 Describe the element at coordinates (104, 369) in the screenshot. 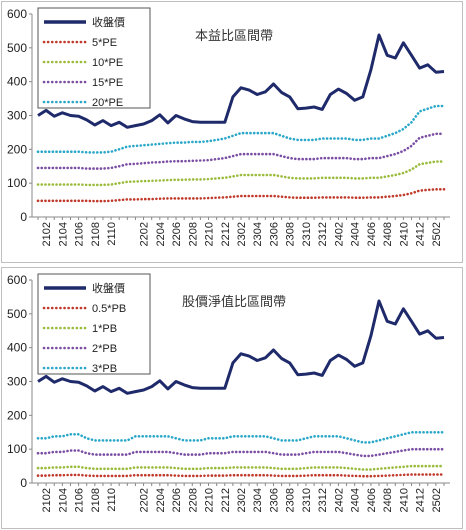

I see `legend-label-4: 3*PB` at that location.